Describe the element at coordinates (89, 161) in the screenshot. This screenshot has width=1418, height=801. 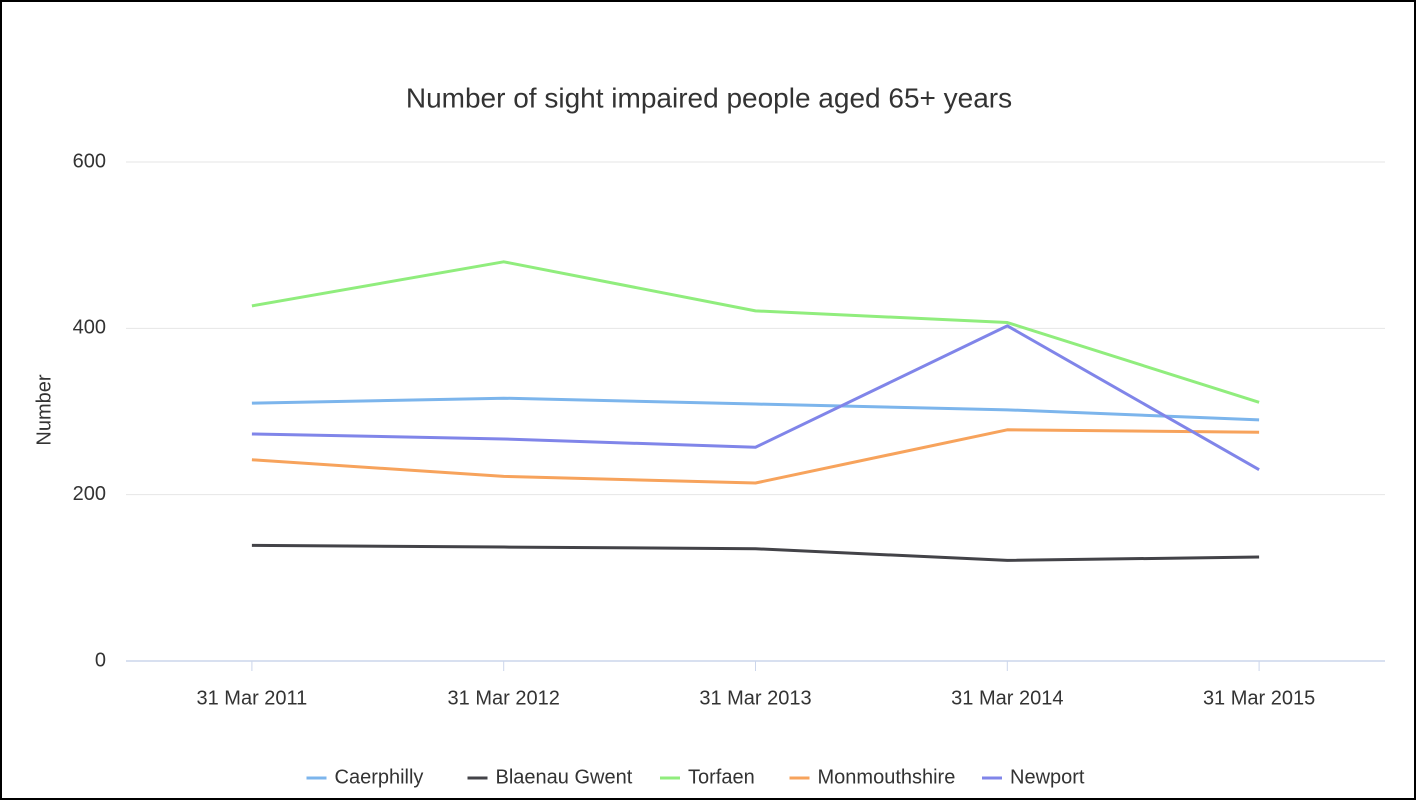
I see `y-tick-label: 600` at that location.